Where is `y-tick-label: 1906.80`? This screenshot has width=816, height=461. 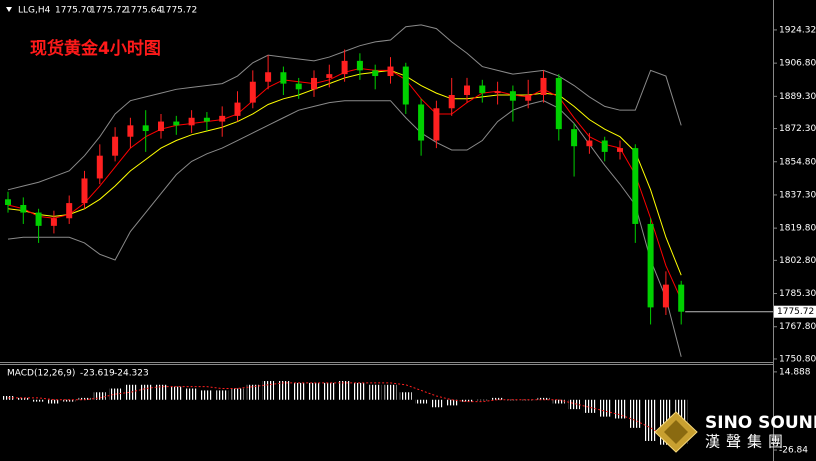 y-tick-label: 1906.80 is located at coordinates (797, 64).